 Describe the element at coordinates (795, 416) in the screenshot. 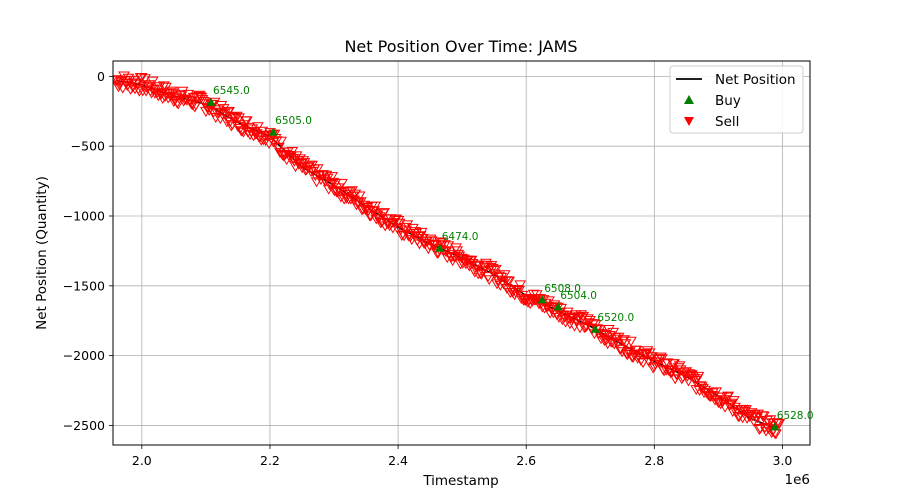

I see `buy-price-label: 6528.0` at that location.